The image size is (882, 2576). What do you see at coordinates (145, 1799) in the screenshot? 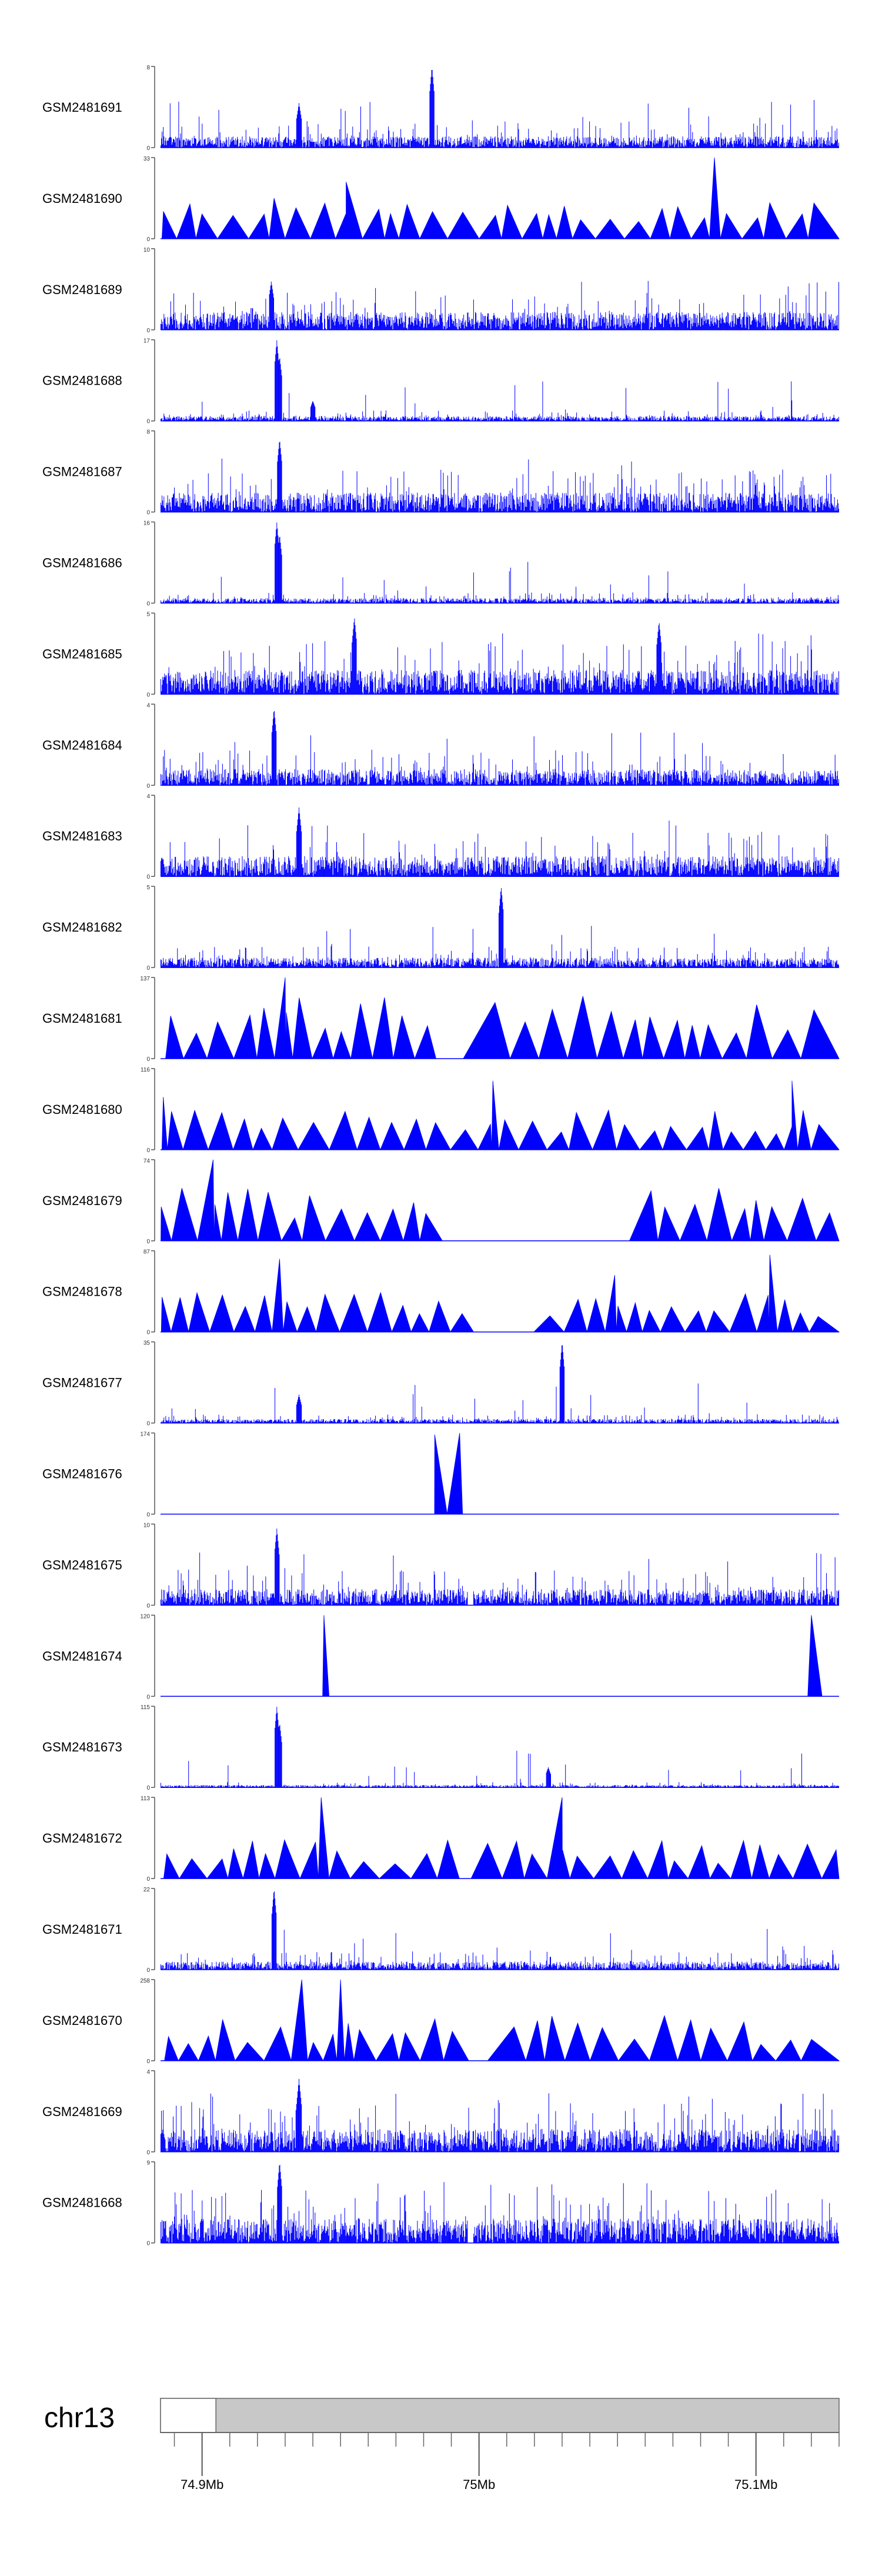
I see `y-max-label: 113` at bounding box center [145, 1799].